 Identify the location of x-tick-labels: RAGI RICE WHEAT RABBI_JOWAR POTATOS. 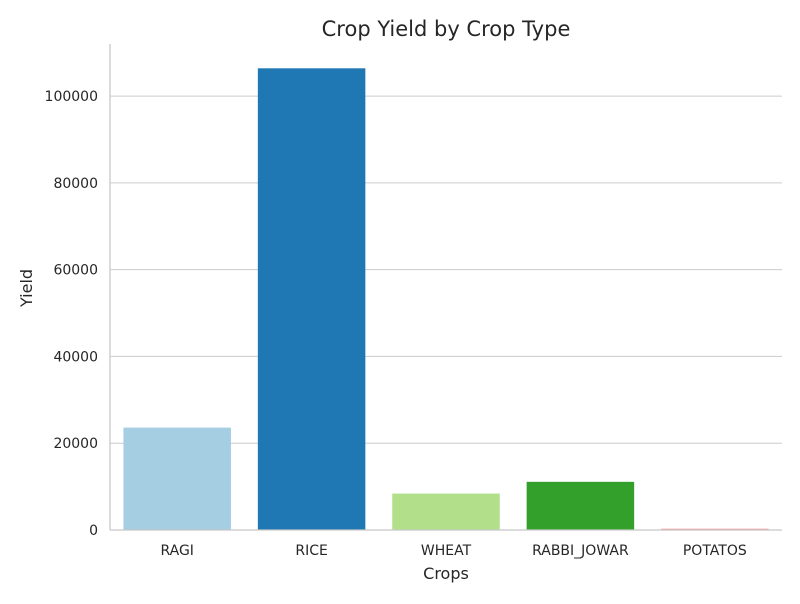
(453, 551).